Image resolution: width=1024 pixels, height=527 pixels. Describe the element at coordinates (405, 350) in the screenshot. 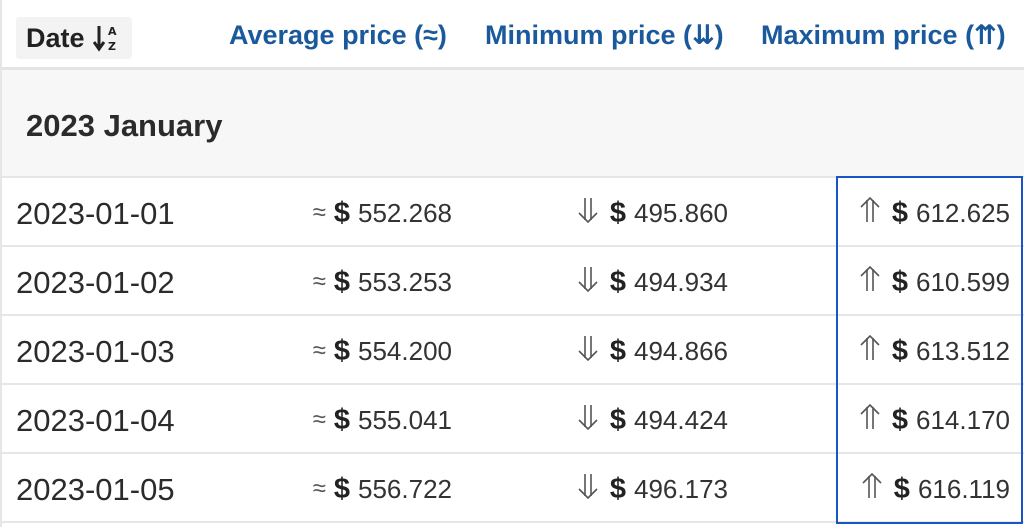

I see `average-price-value: 554.200` at that location.